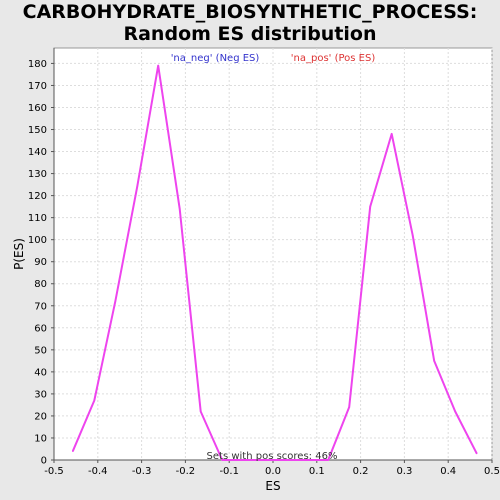 This screenshot has height=500, width=500. I want to click on legend-neg: 'na_neg' (Neg ES), so click(215, 58).